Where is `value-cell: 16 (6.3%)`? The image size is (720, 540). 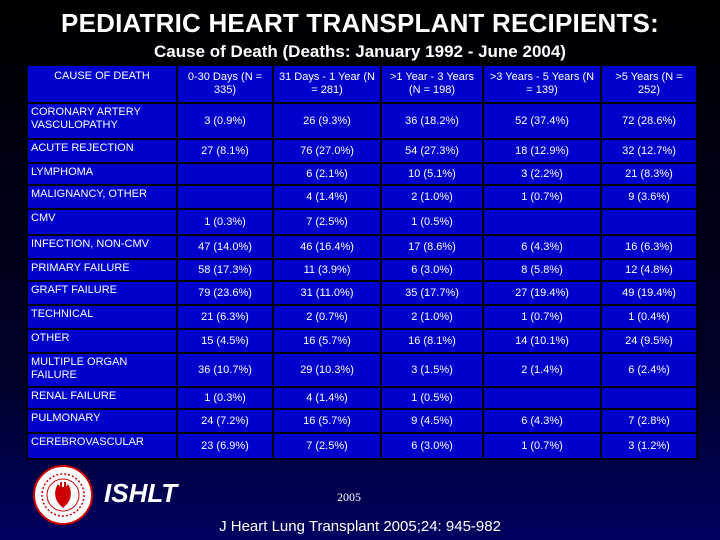 value-cell: 16 (6.3%) is located at coordinates (649, 247).